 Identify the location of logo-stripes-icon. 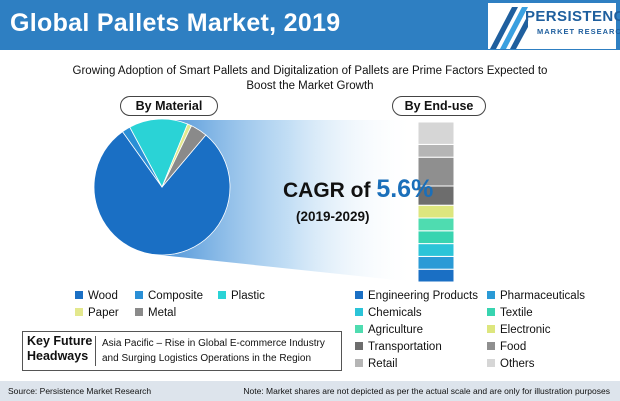
(509, 28).